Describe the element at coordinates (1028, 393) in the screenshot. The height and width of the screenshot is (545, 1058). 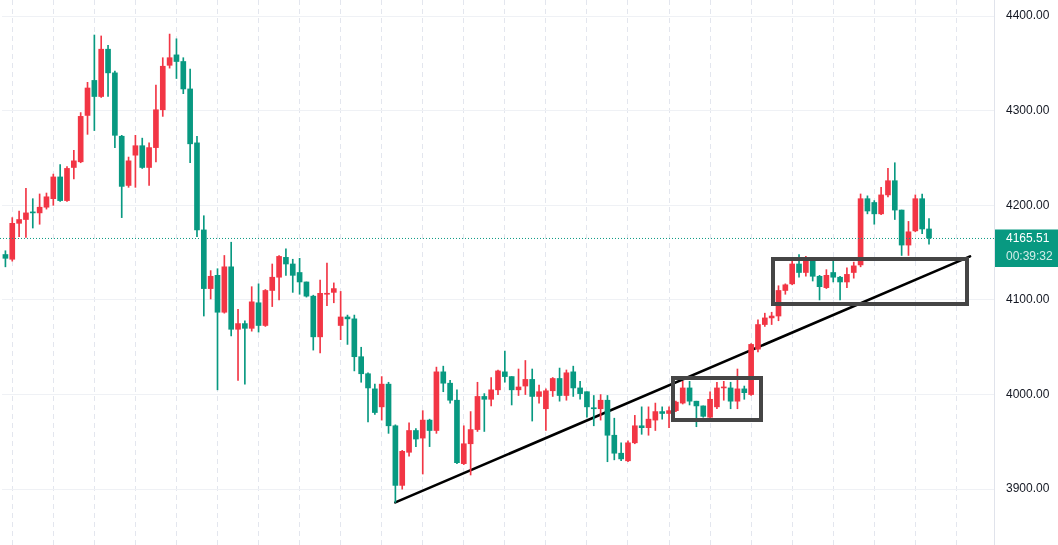
I see `y-tick-label: 4000.00` at that location.